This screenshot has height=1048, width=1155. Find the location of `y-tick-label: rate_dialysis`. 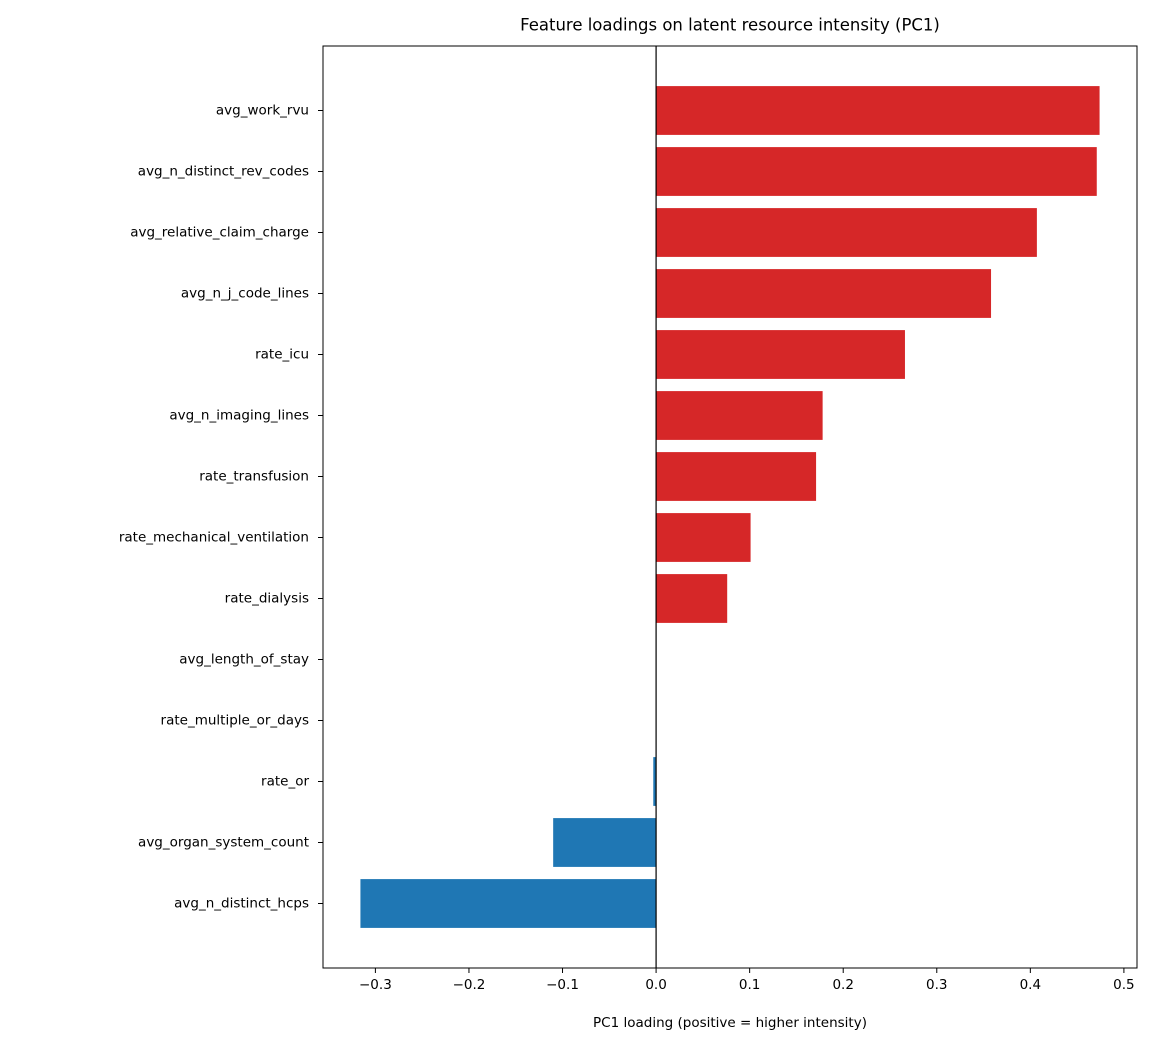

y-tick-label: rate_dialysis is located at coordinates (267, 599).